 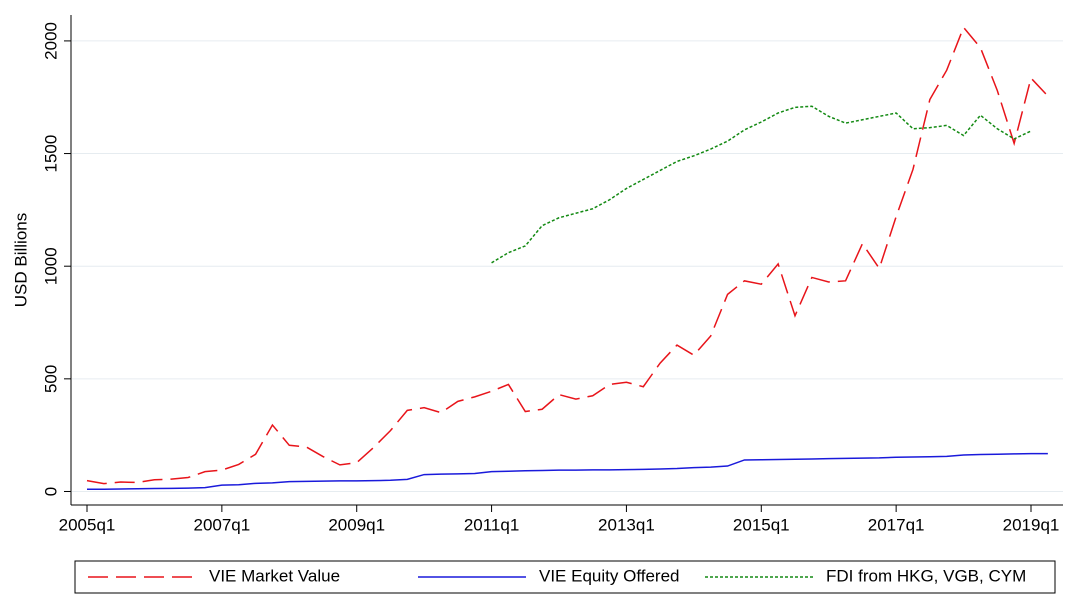 I want to click on legend-label: VIE Market Value, so click(x=274, y=575).